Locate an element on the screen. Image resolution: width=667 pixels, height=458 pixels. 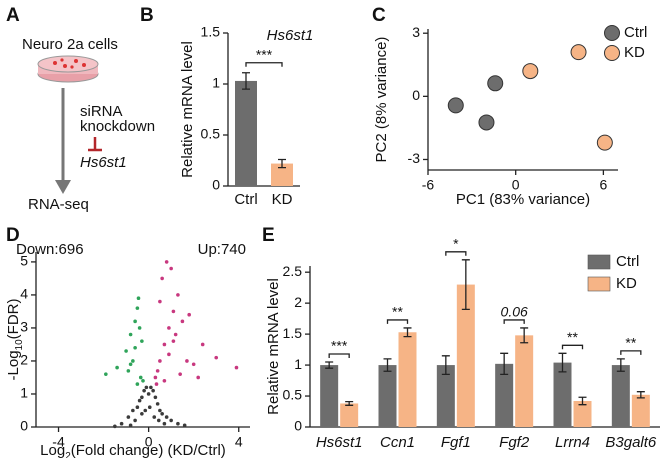
y-tick-label: 5 is located at coordinates (24, 261).